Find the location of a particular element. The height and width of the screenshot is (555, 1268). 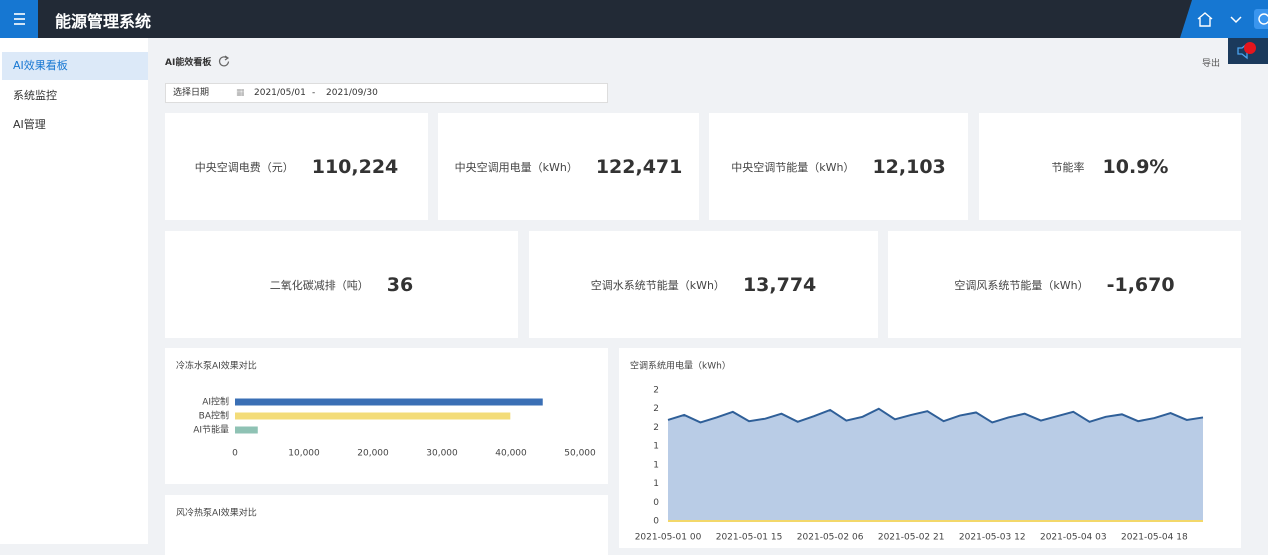

x-tick-label: 2021-05-02 21 is located at coordinates (911, 538).